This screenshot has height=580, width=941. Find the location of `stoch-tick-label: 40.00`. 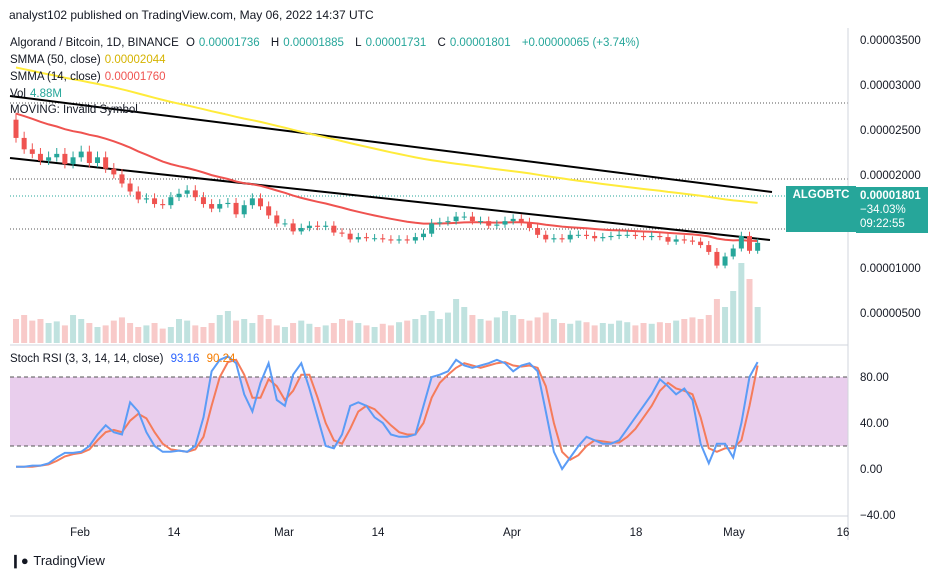

stoch-tick-label: 40.00 is located at coordinates (874, 424).